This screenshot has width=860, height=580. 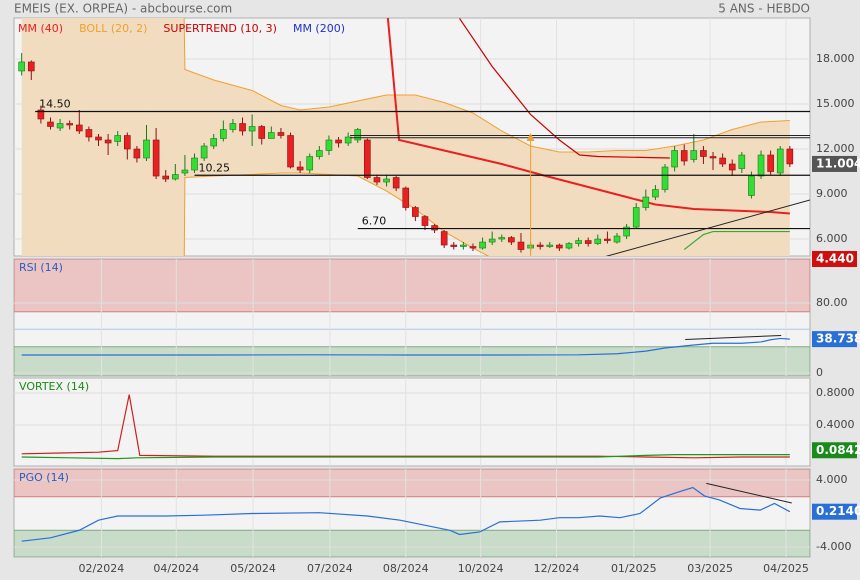 I want to click on y-tick-label: 6.000, so click(x=832, y=238).